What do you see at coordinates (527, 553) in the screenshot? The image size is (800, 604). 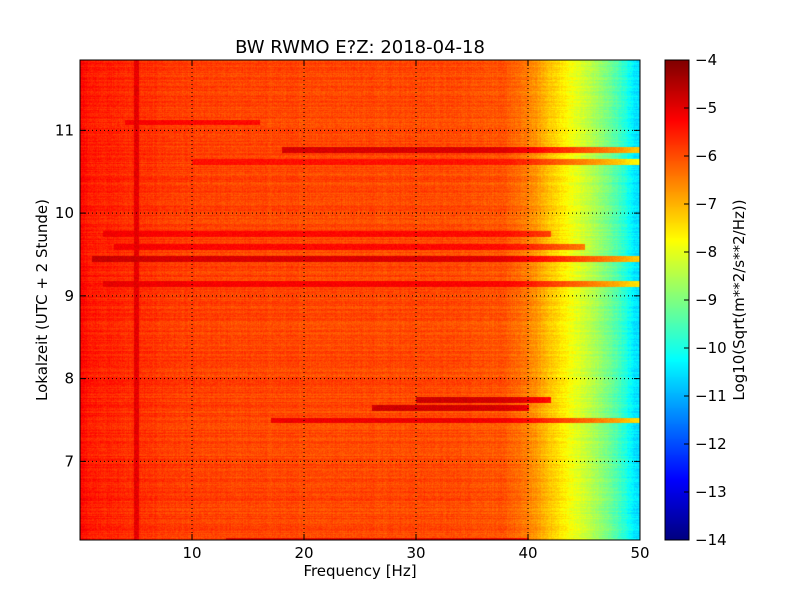 I see `x-tick-label: 40` at bounding box center [527, 553].